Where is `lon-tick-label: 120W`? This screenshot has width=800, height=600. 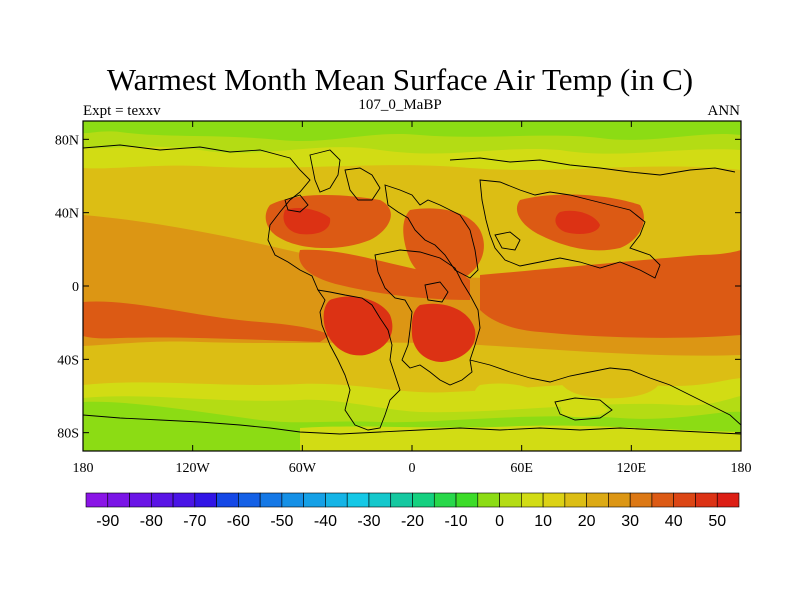
lon-tick-label: 120W is located at coordinates (193, 468).